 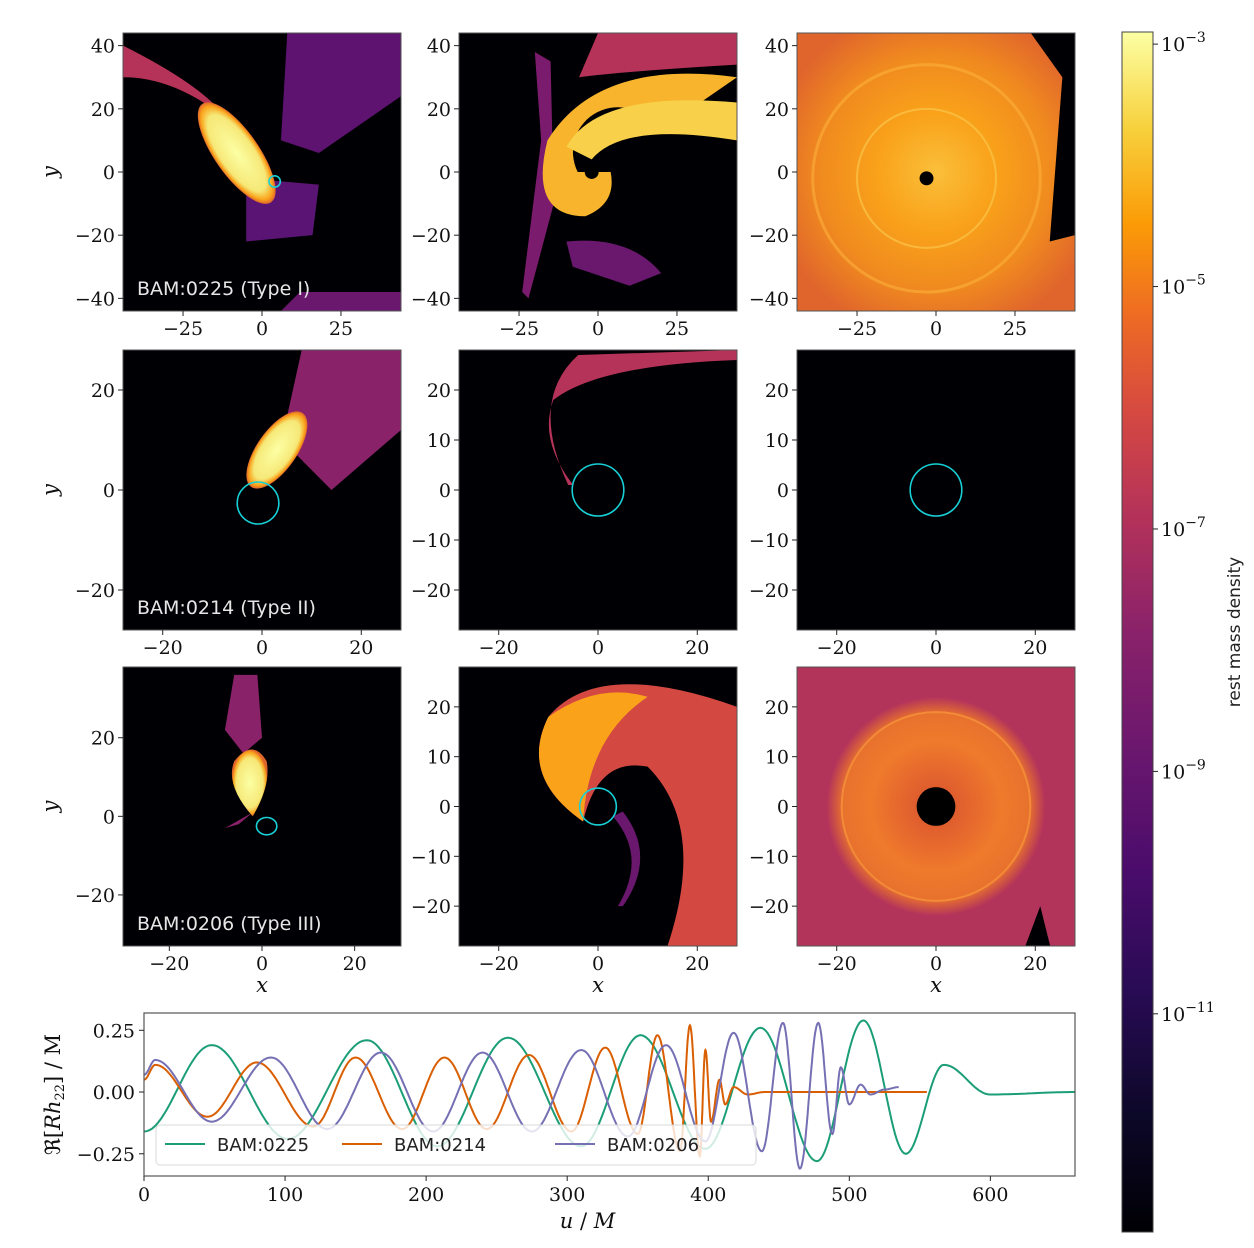 What do you see at coordinates (1183, 770) in the screenshot?
I see `colorbar-tick-label: 10⁻⁹` at bounding box center [1183, 770].